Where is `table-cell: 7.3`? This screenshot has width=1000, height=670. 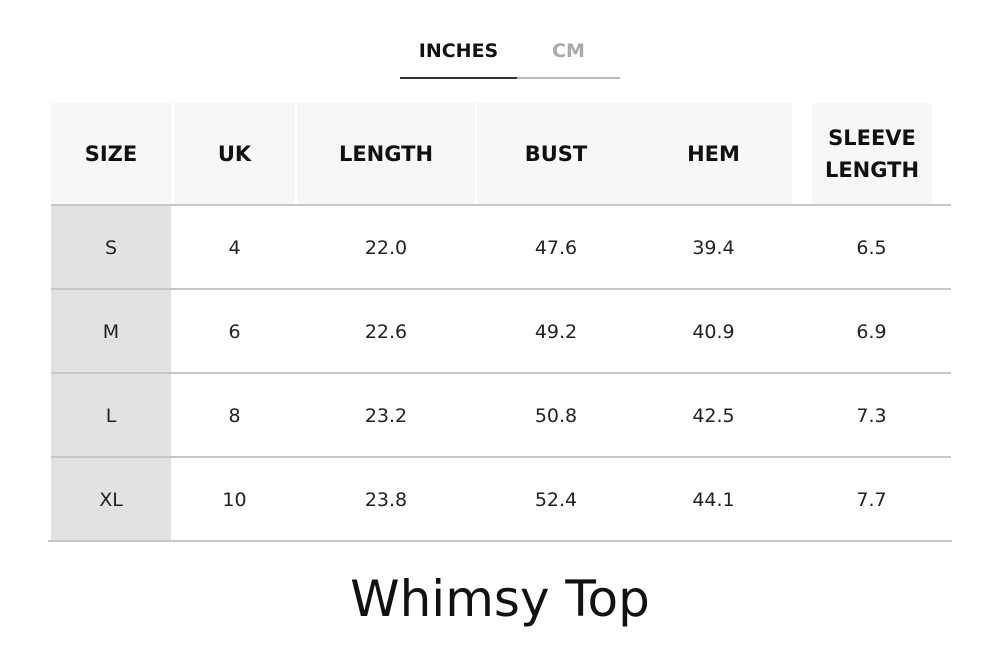 table-cell: 7.3 is located at coordinates (871, 415).